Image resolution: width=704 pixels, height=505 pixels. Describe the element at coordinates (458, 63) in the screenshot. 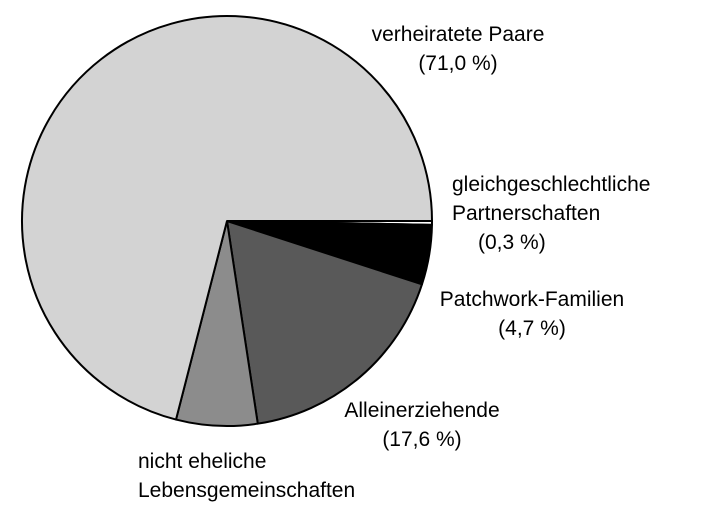

I see `value-label: (71,0 %)` at that location.